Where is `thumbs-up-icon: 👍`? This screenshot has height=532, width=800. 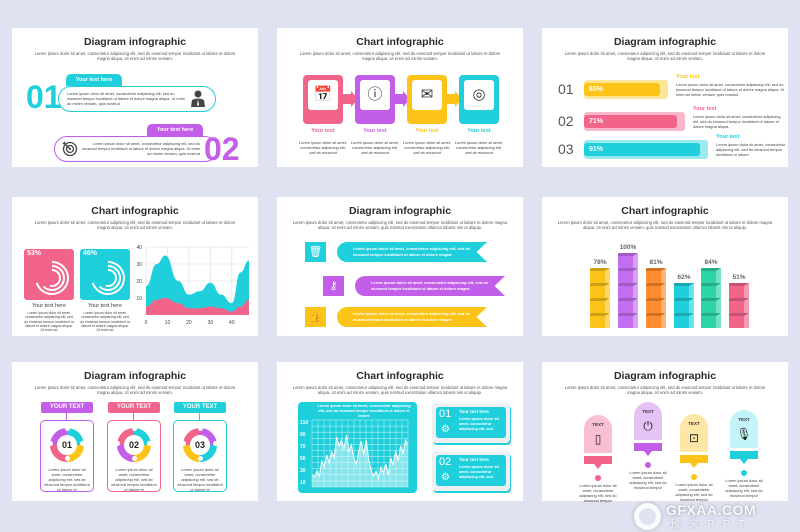
thumbs-up-icon: 👍 is located at coordinates (315, 317).